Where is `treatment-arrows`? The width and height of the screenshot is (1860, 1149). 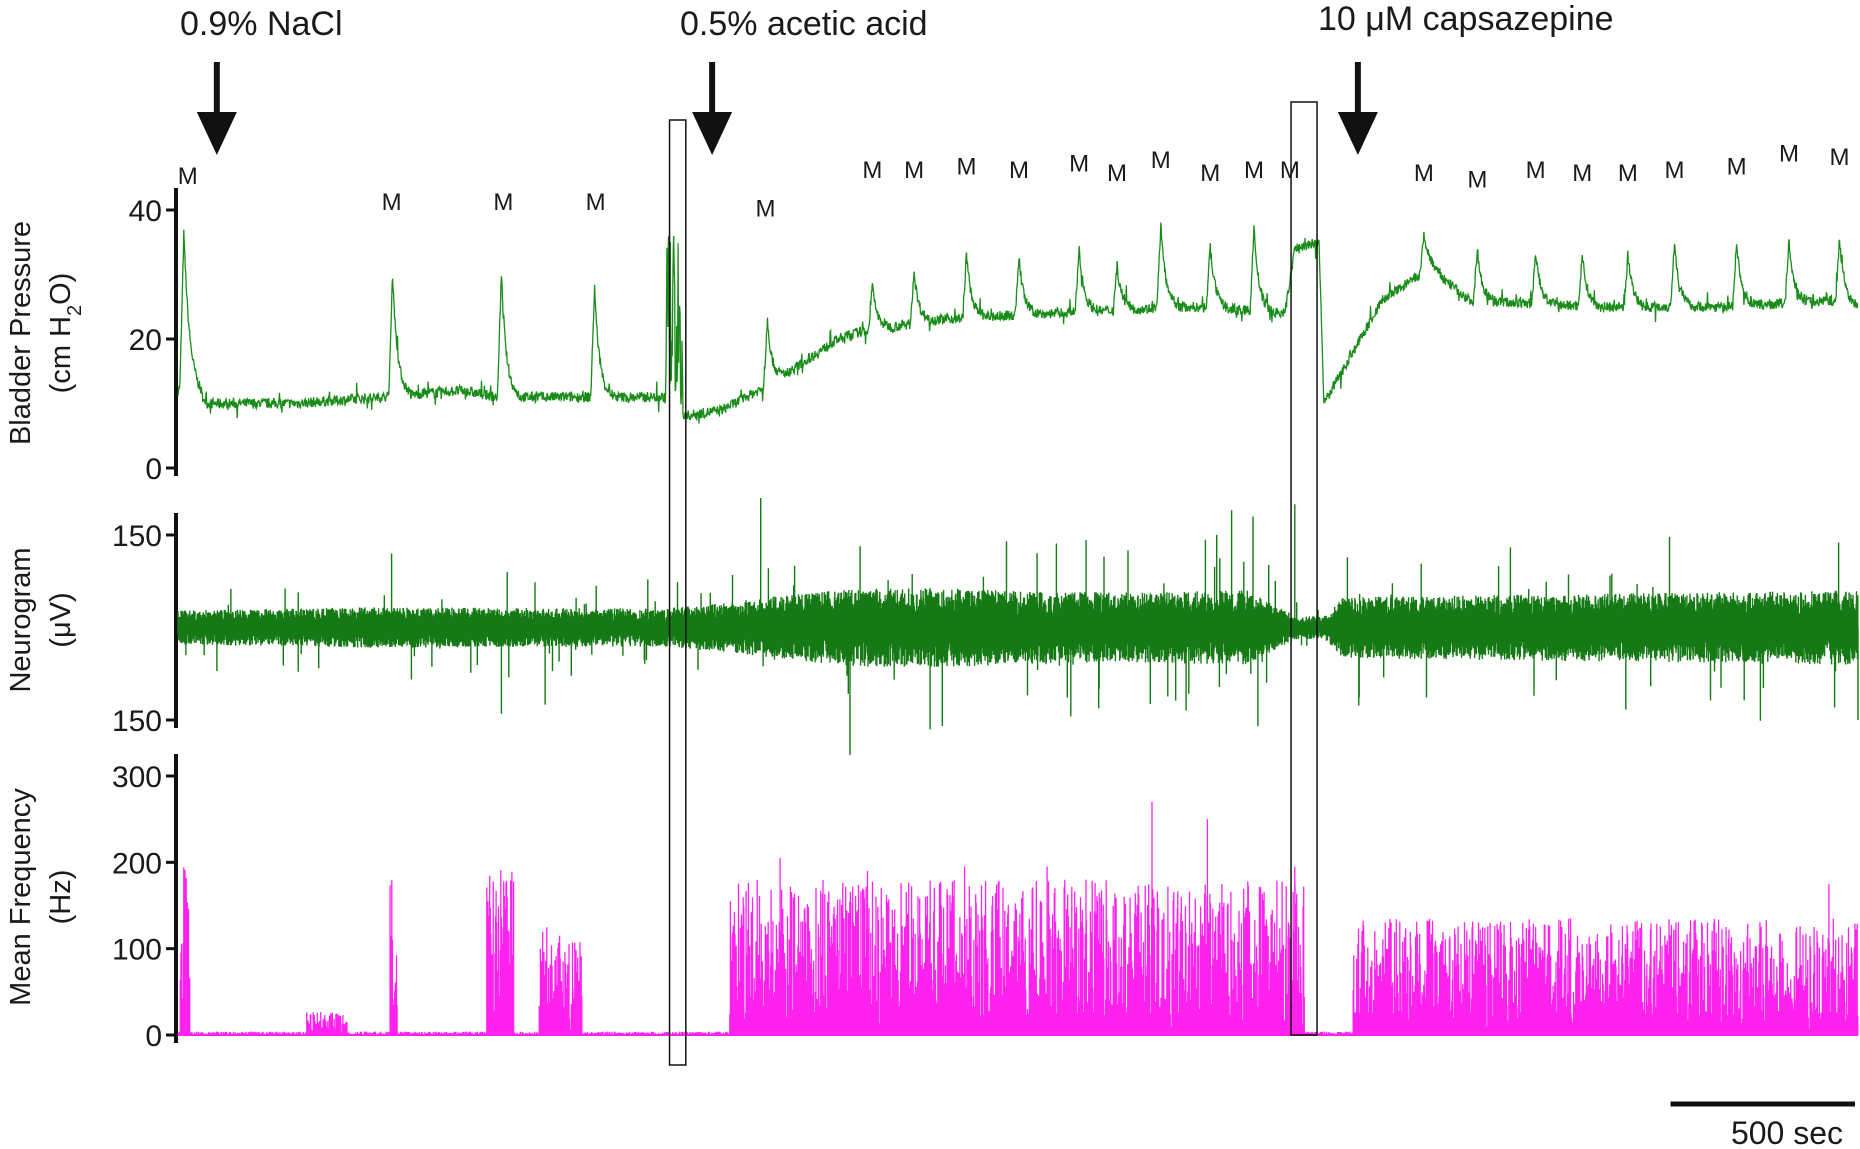 treatment-arrows is located at coordinates (787, 108).